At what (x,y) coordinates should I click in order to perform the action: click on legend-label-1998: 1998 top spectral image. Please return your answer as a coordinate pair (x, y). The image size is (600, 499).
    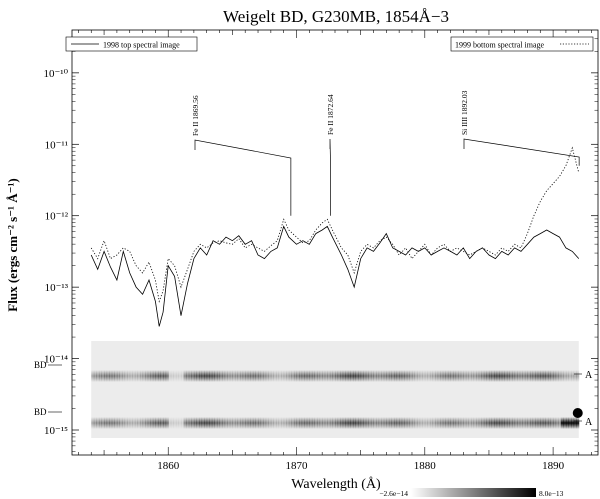
    Looking at the image, I should click on (141, 45).